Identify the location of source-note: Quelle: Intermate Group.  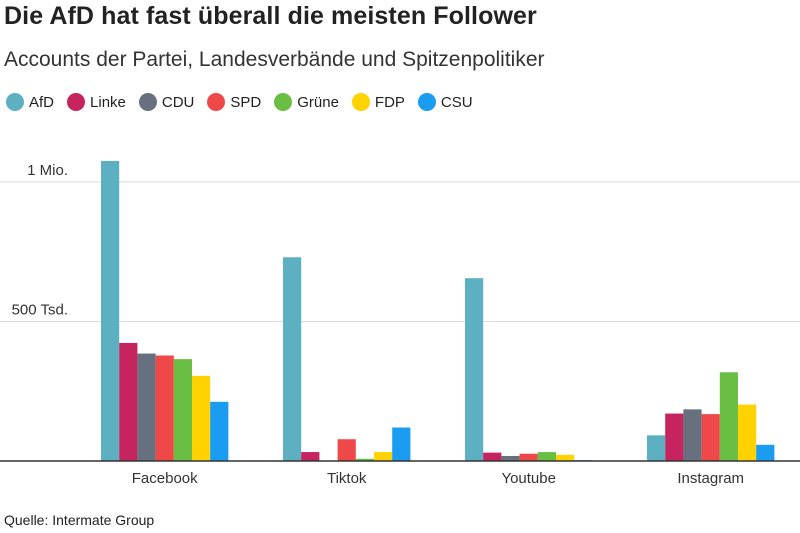
(79, 520).